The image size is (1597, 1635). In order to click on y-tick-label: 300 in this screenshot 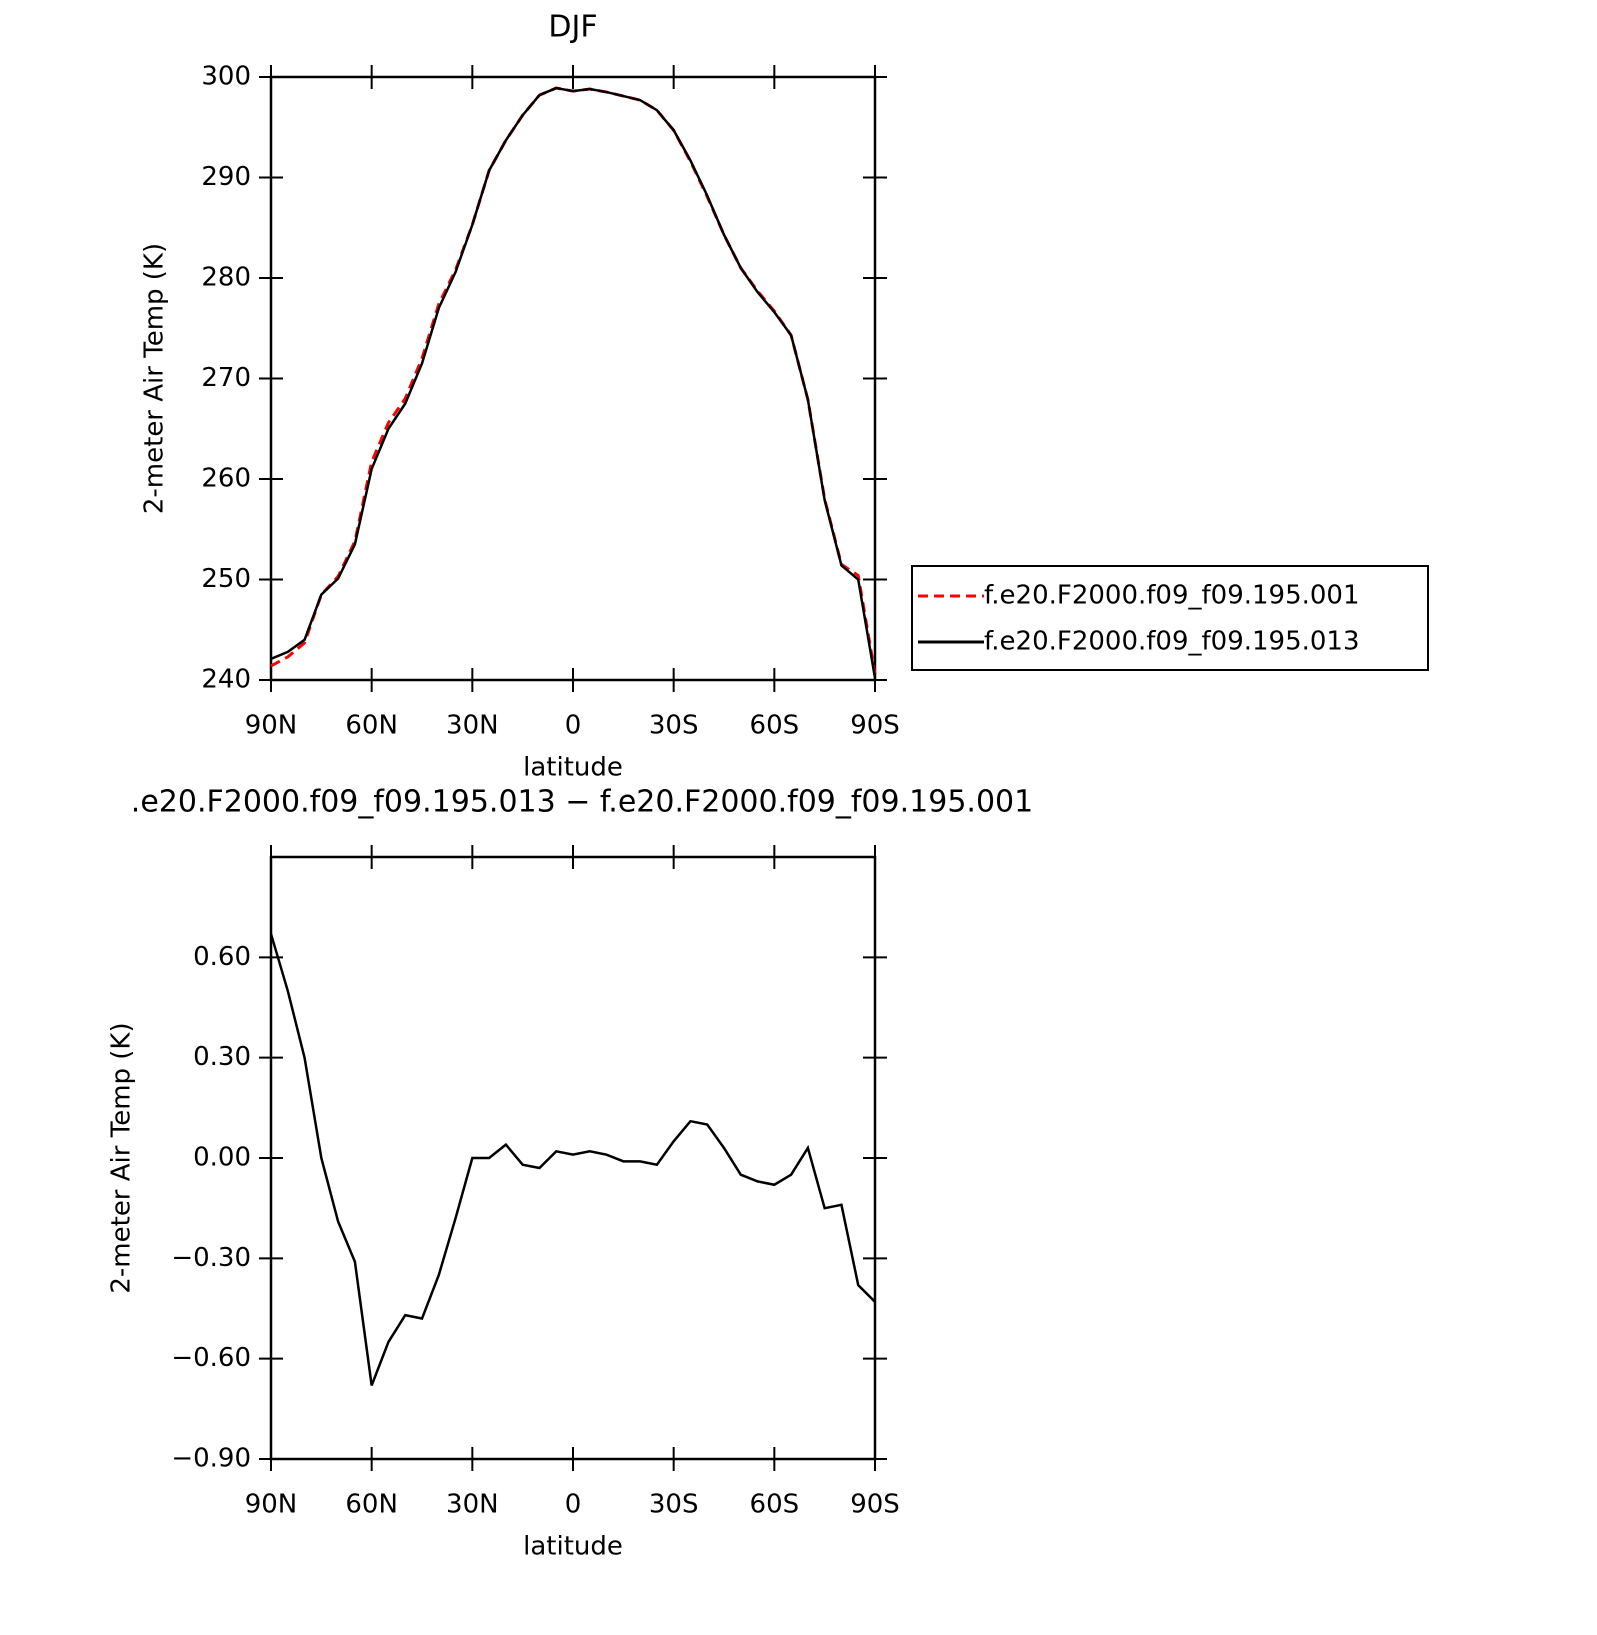, I will do `click(226, 77)`.